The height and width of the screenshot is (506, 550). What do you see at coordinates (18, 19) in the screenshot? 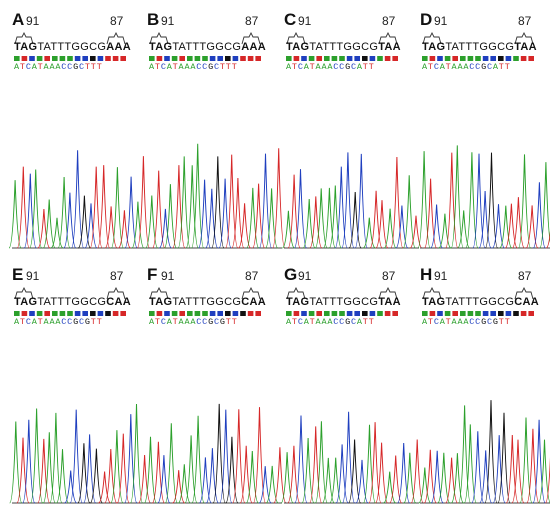
I see `panel-label: A` at bounding box center [18, 19].